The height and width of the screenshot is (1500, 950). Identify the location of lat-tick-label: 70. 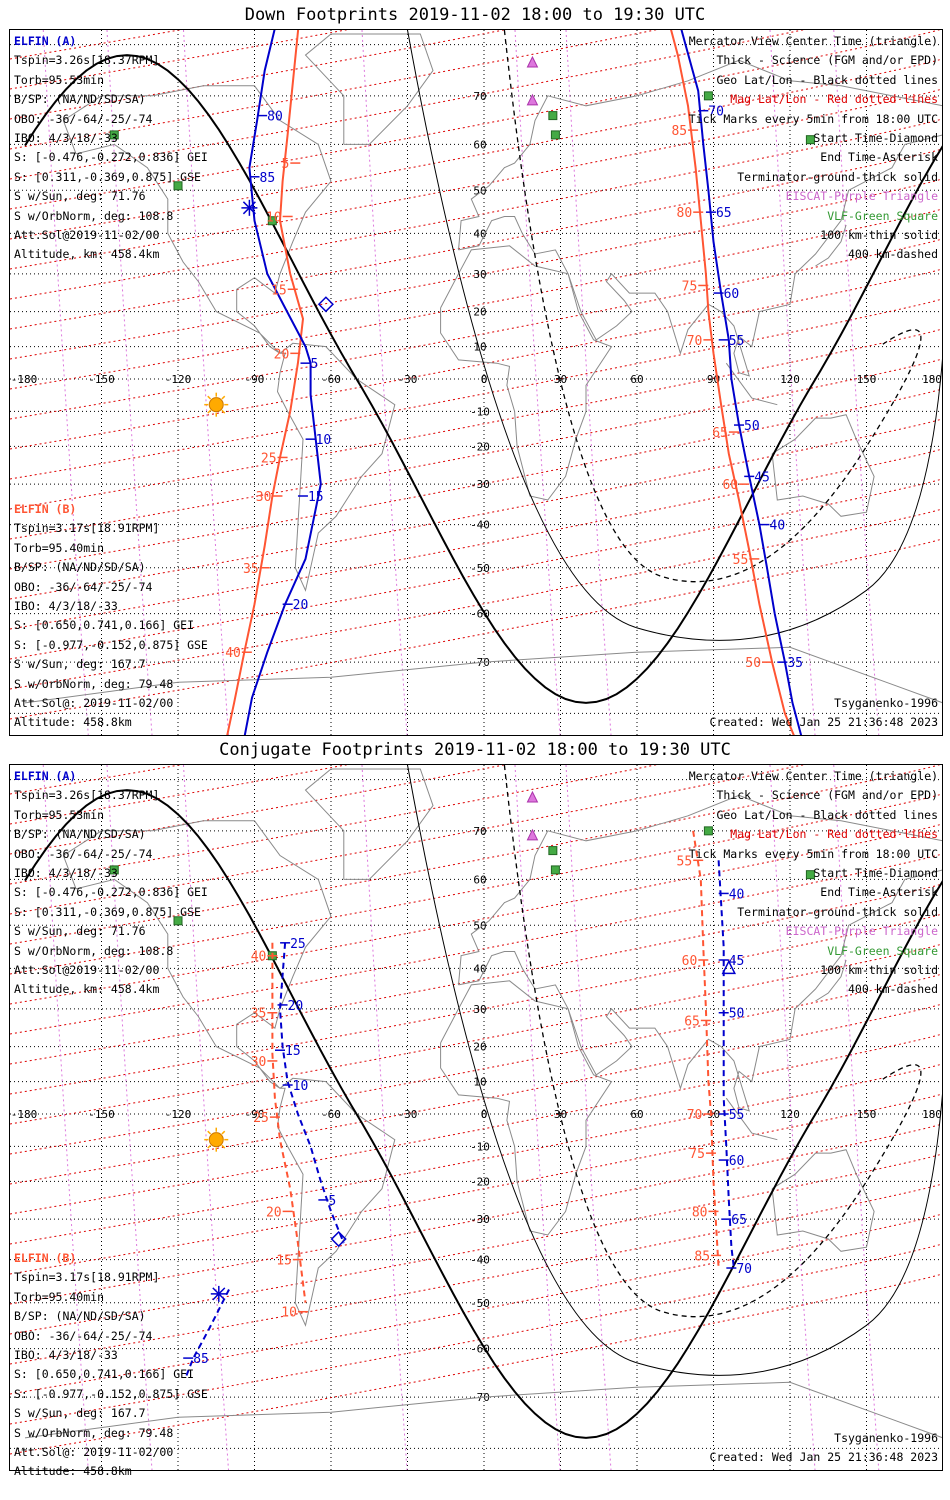
(479, 96).